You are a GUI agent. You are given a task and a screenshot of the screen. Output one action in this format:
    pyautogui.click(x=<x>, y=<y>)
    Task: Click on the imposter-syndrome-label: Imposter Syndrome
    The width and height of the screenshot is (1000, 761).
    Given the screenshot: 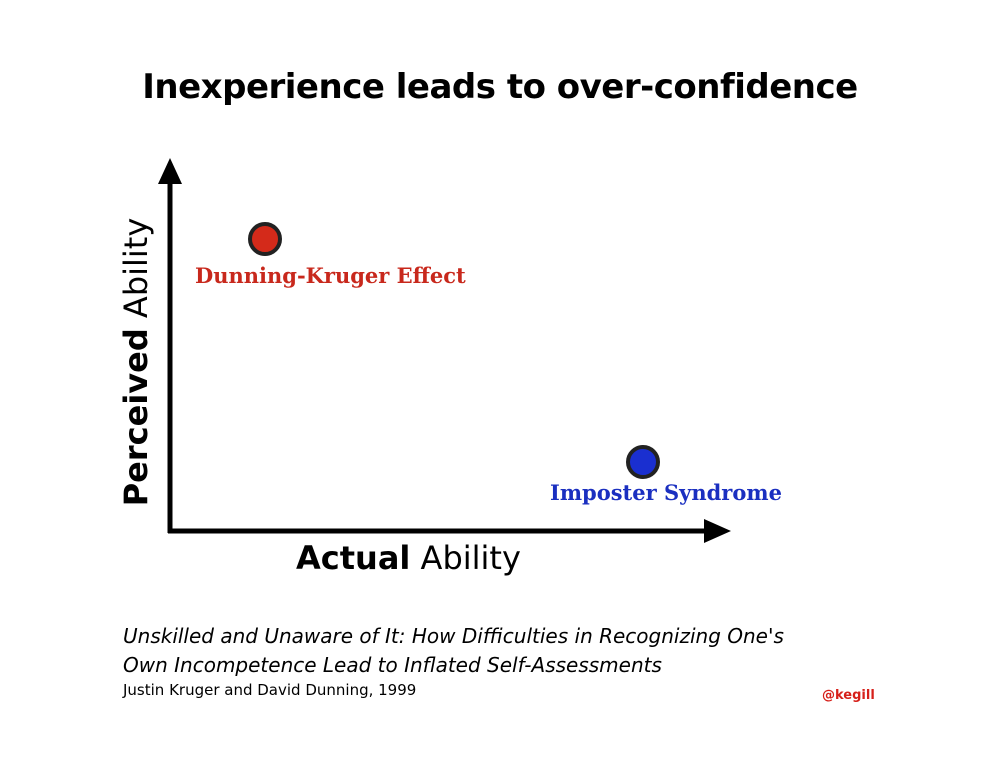 What is the action you would take?
    pyautogui.click(x=666, y=492)
    